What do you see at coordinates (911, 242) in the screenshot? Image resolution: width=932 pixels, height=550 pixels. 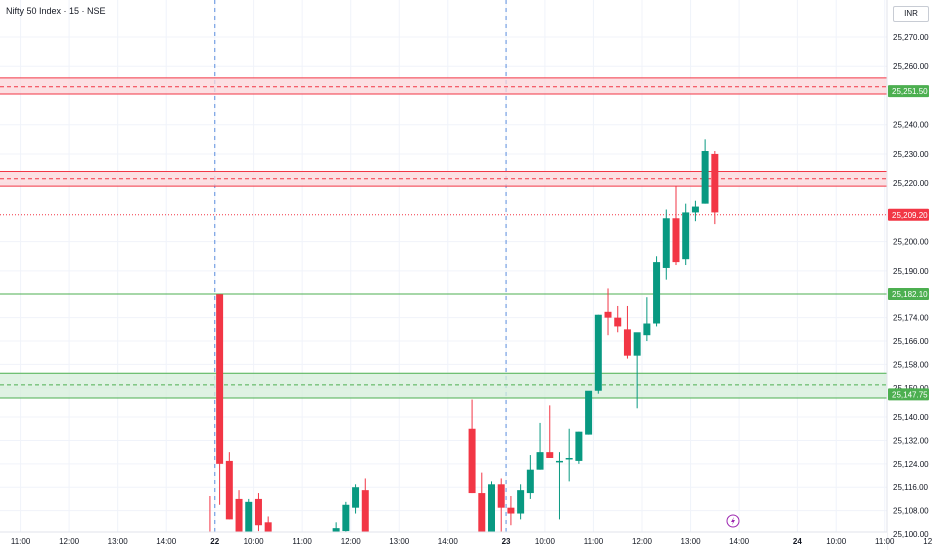 I see `y-tick-label: 25,200.00` at bounding box center [911, 242].